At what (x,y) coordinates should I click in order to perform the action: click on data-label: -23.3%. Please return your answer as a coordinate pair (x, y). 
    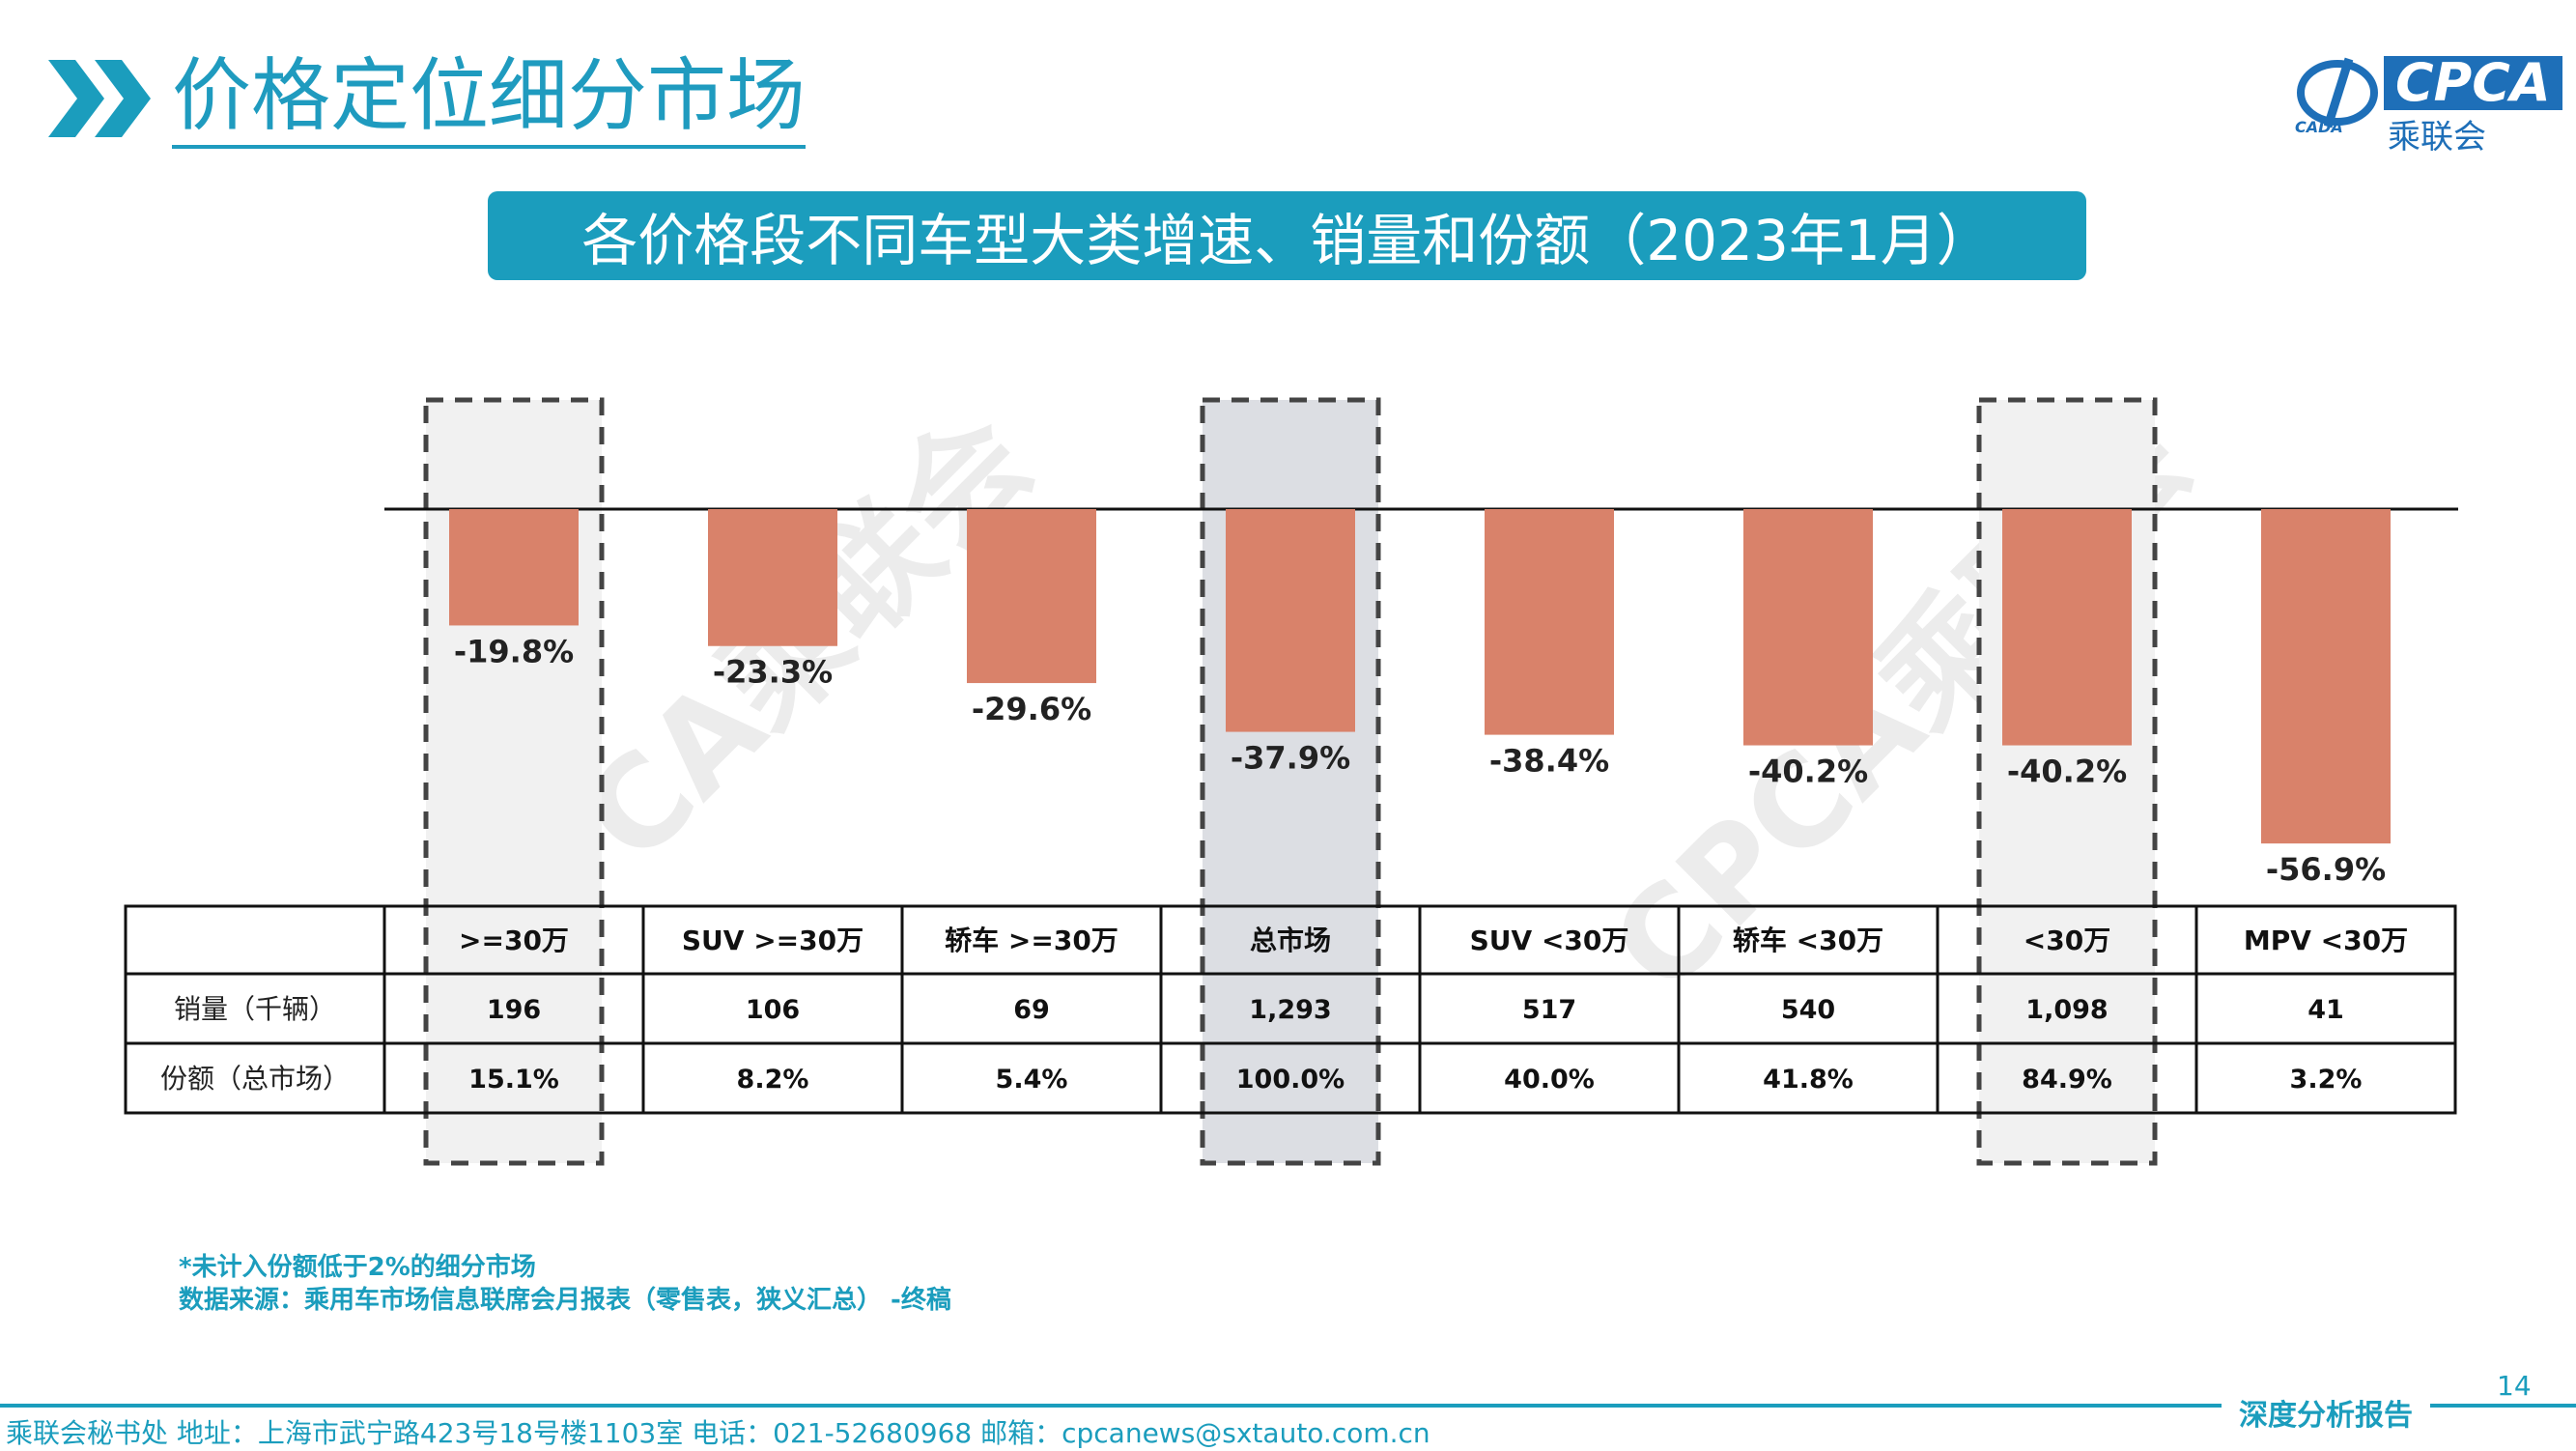
    Looking at the image, I should click on (773, 672).